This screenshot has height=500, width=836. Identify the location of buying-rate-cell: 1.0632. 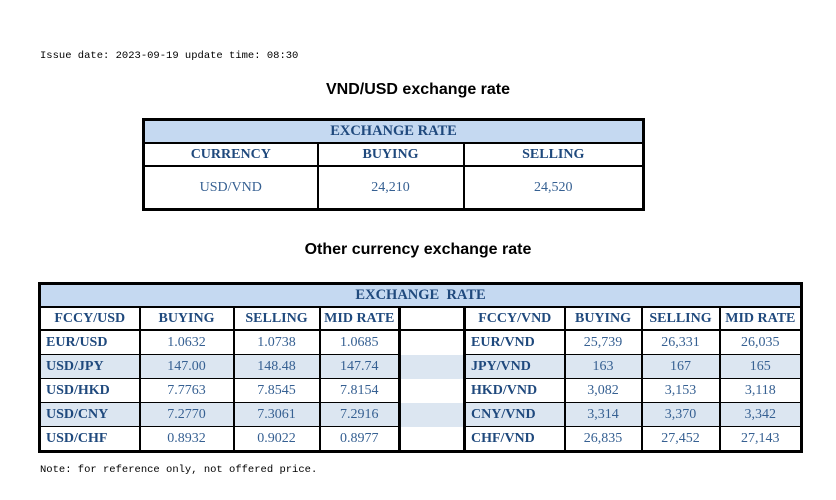
(186, 342).